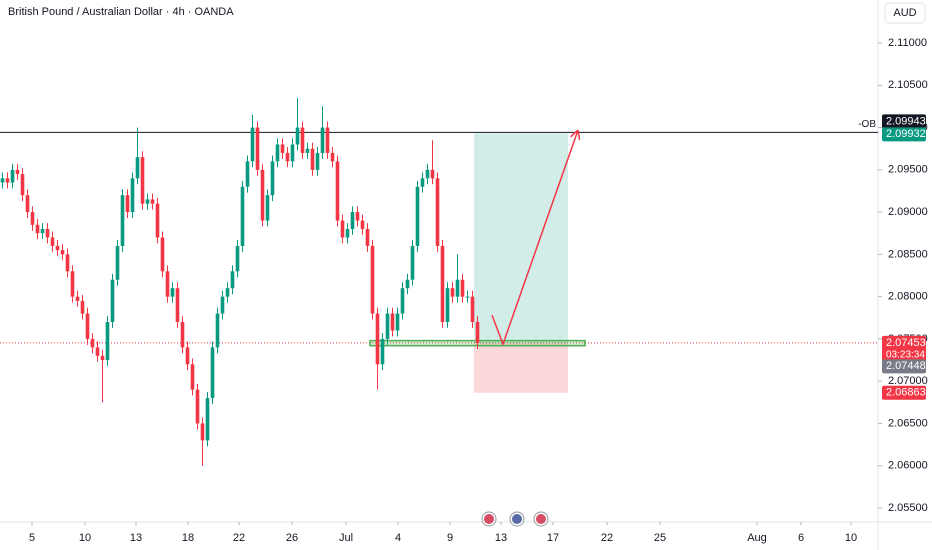 Image resolution: width=932 pixels, height=550 pixels. What do you see at coordinates (521, 368) in the screenshot?
I see `stop-zone` at bounding box center [521, 368].